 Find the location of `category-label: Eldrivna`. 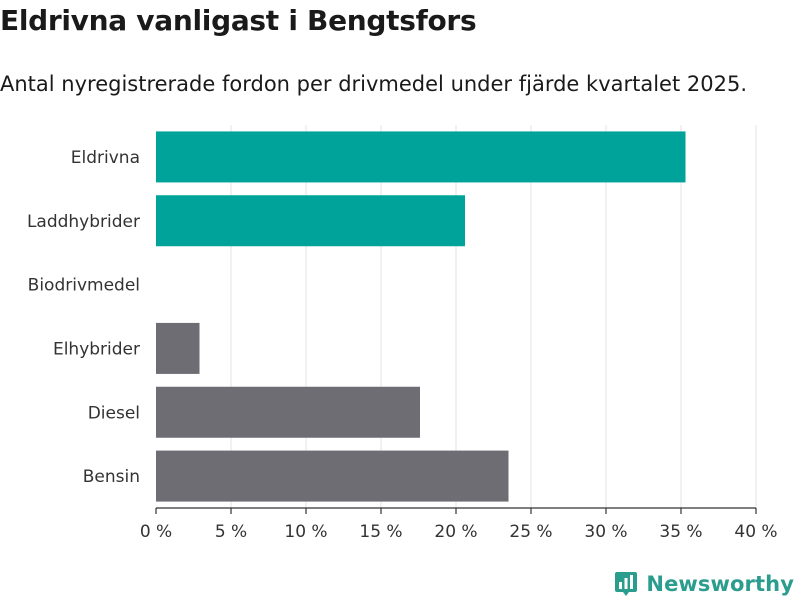

category-label: Eldrivna is located at coordinates (105, 158).